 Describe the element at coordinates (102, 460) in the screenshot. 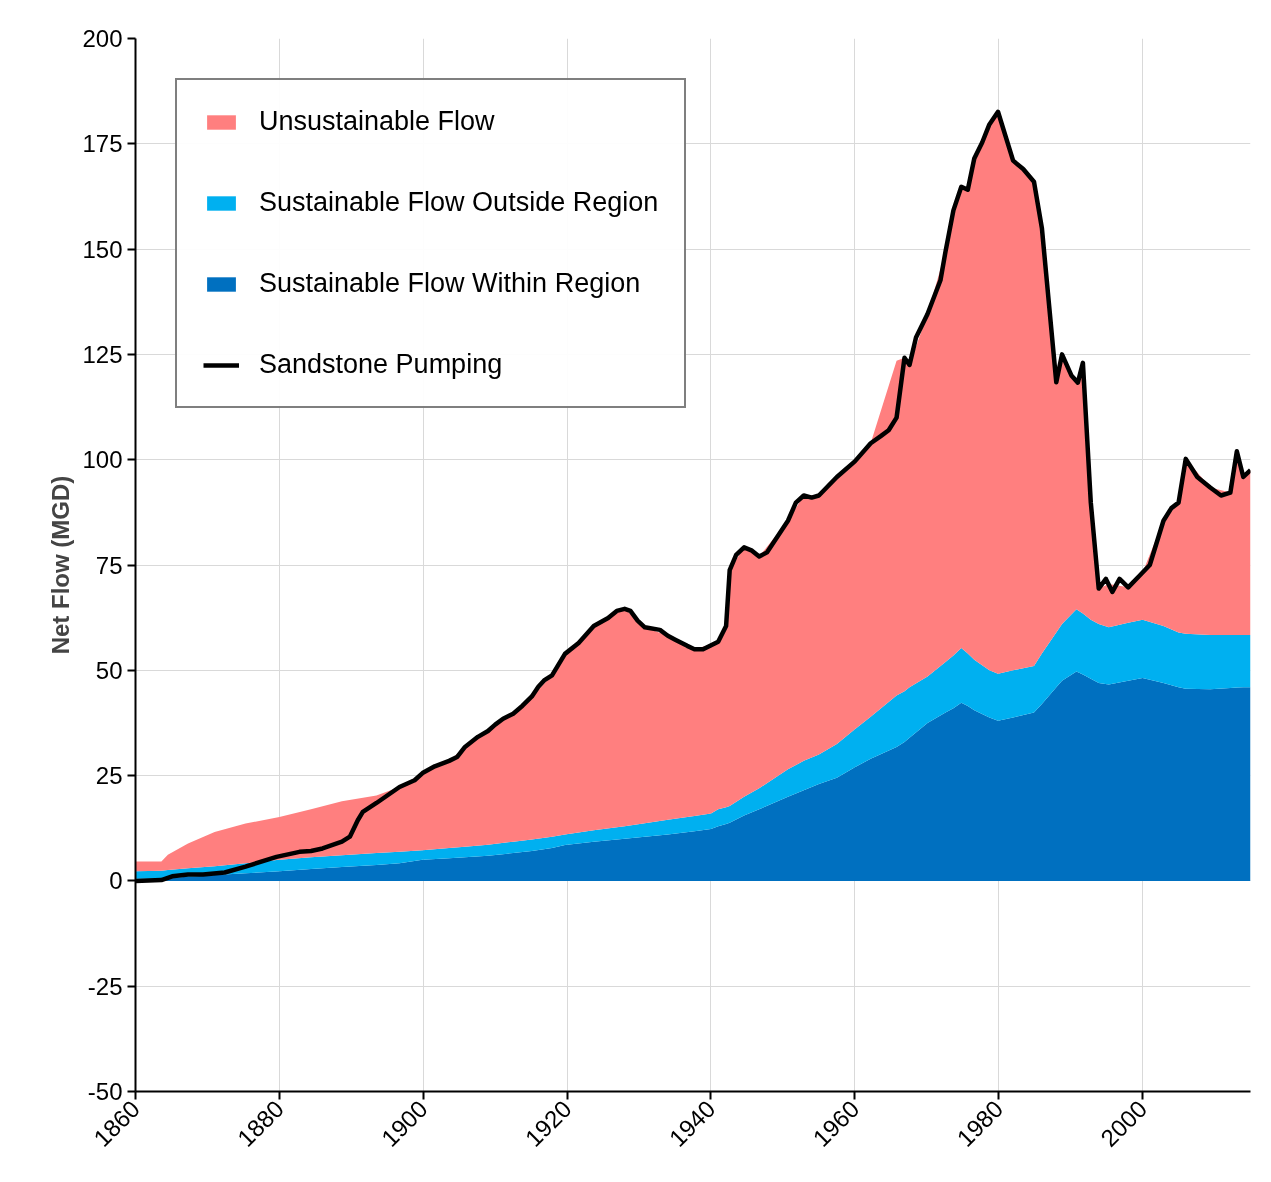

I see `y-tick-label: 100` at that location.